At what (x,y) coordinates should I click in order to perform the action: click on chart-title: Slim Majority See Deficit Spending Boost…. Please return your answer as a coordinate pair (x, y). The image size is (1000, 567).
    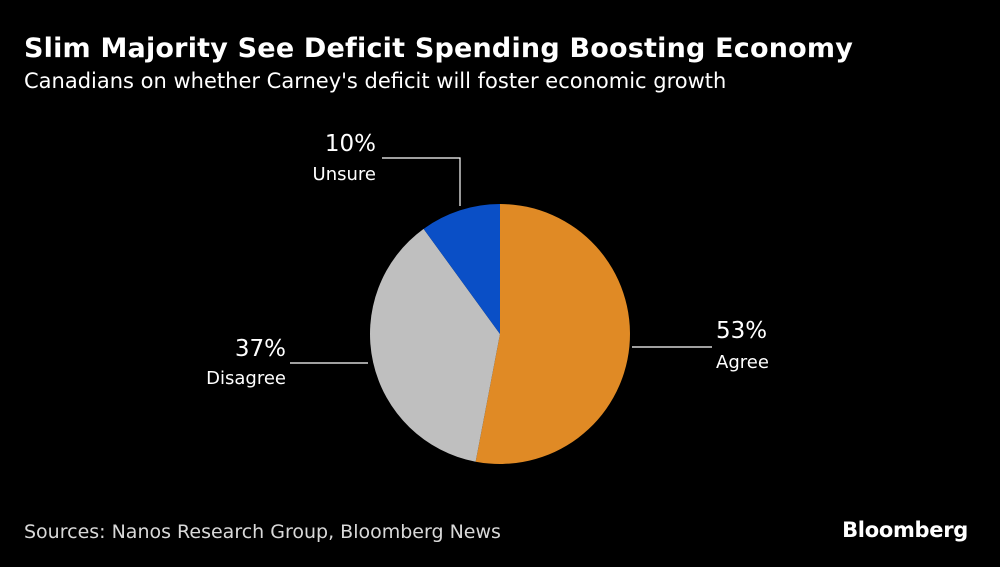
    Looking at the image, I should click on (439, 48).